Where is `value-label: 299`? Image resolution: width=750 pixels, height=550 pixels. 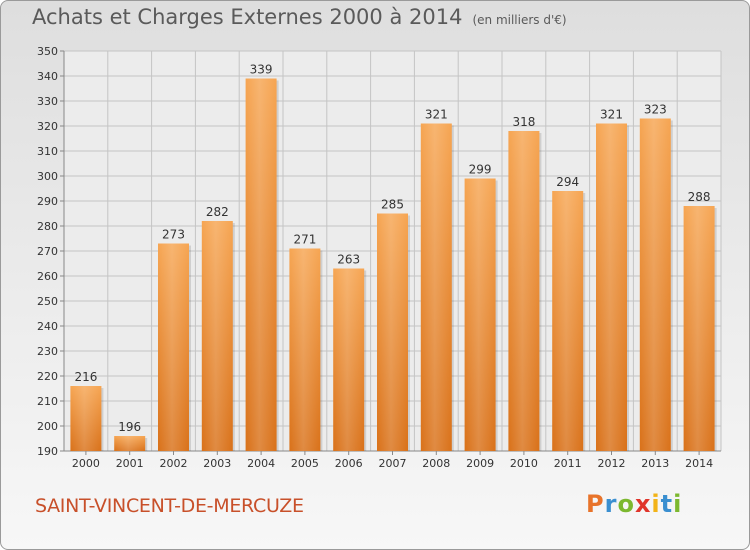 value-label: 299 is located at coordinates (480, 170).